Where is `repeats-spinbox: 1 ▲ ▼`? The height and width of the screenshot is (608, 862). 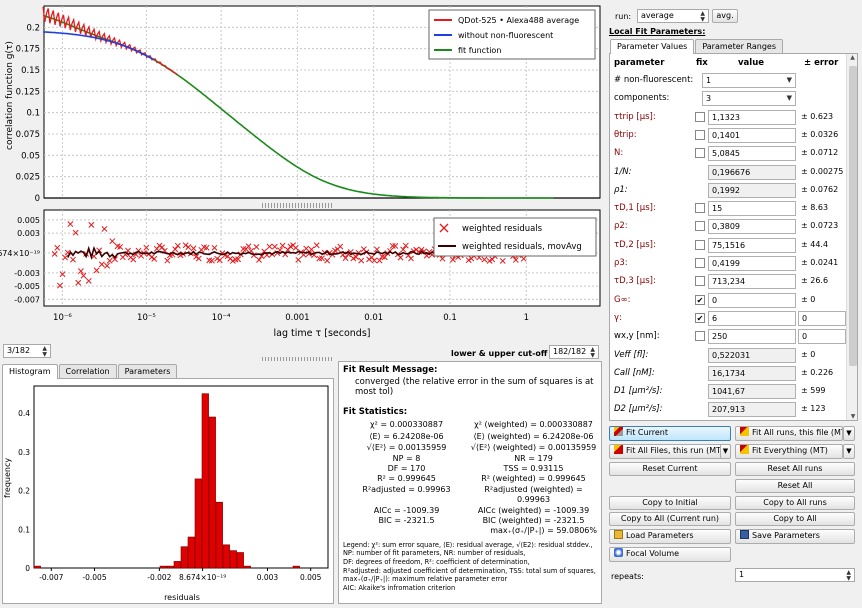
repeats-spinbox: 1 ▲ ▼ is located at coordinates (795, 575).